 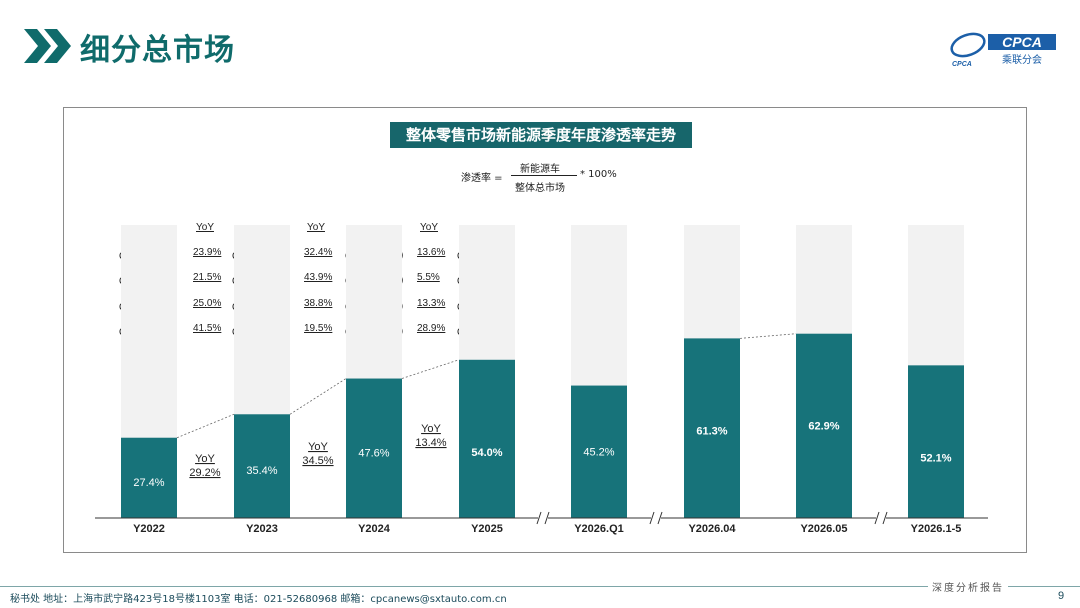 I want to click on quarter-yoy-value: 28.9%, so click(x=431, y=328).